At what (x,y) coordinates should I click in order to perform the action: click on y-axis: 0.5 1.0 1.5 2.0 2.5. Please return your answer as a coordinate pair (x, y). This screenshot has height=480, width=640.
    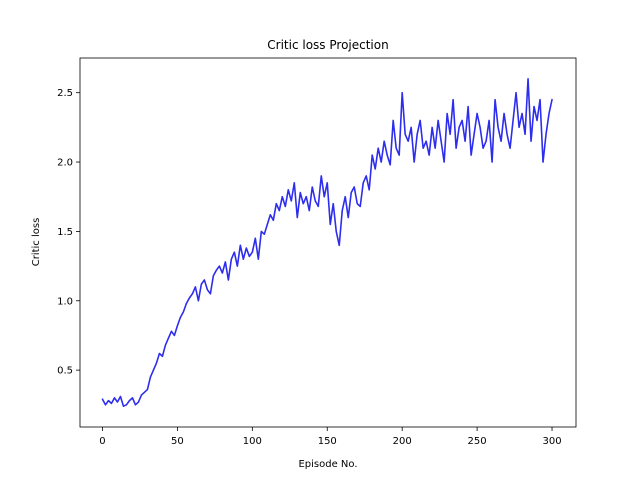
    Looking at the image, I should click on (68, 232).